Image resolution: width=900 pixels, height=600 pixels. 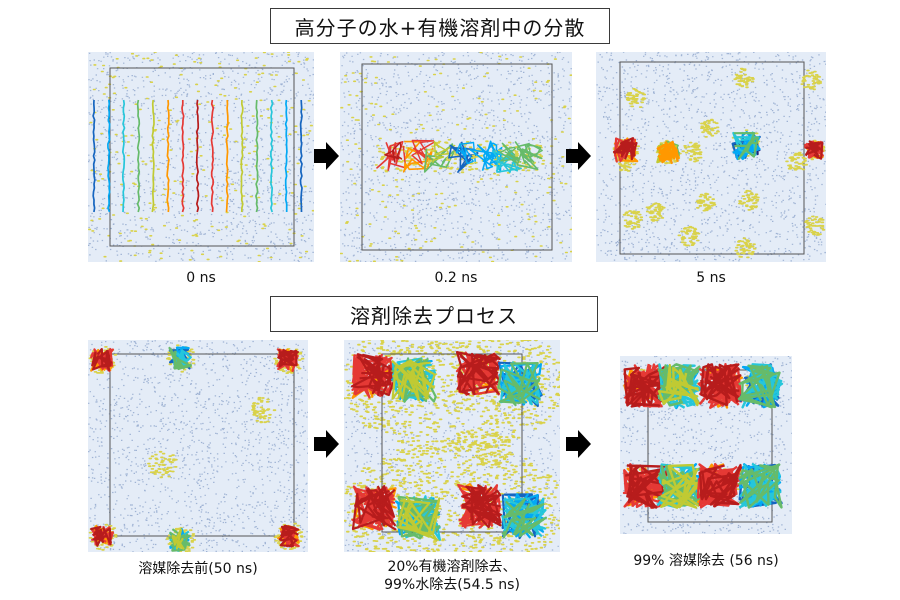 I want to click on section-title-dispersion-text: 高分子の水+有機溶剤中の分散, so click(x=440, y=27).